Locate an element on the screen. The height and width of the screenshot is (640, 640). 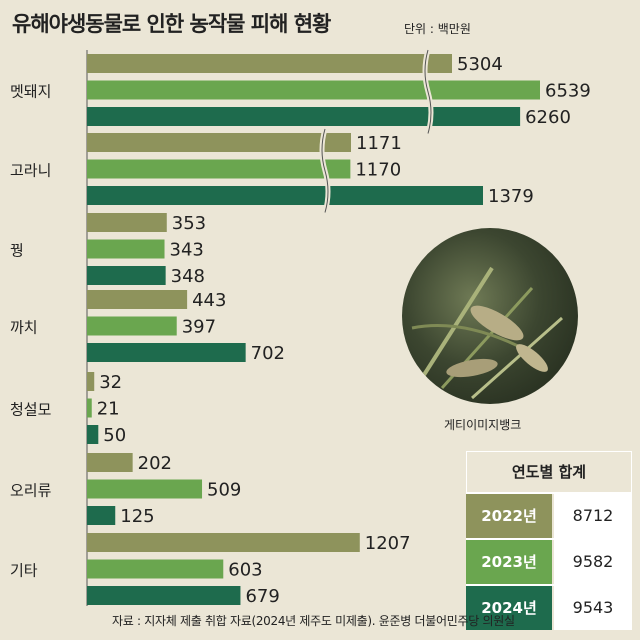
unit-label: 단위 : 백만원 is located at coordinates (437, 29).